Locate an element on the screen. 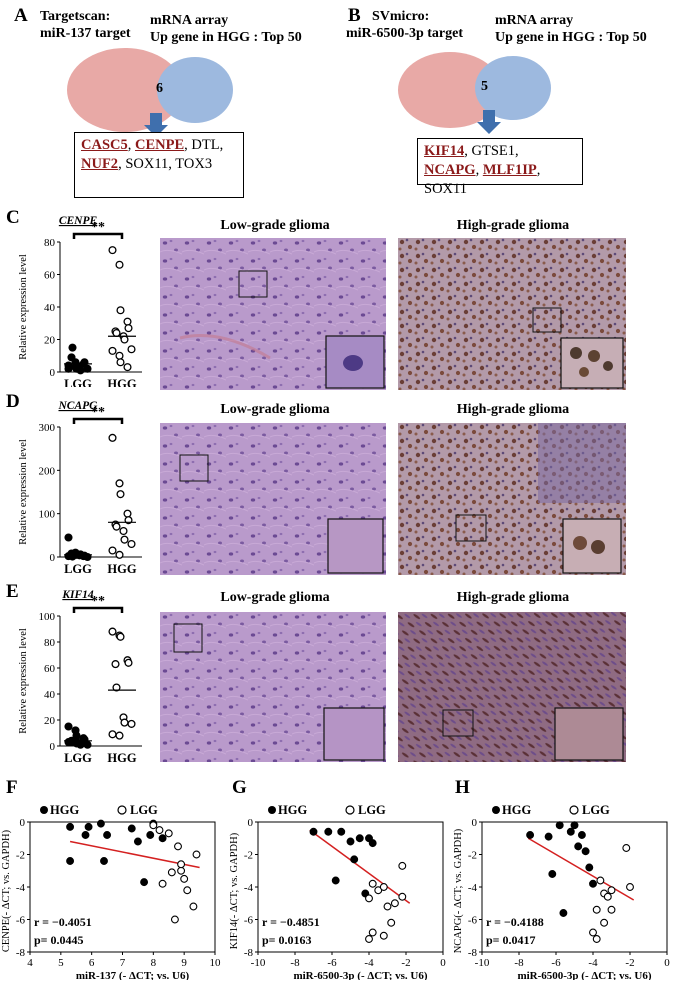 Image resolution: width=677 pixels, height=981 pixels. gene-name: SOX11 is located at coordinates (445, 189).